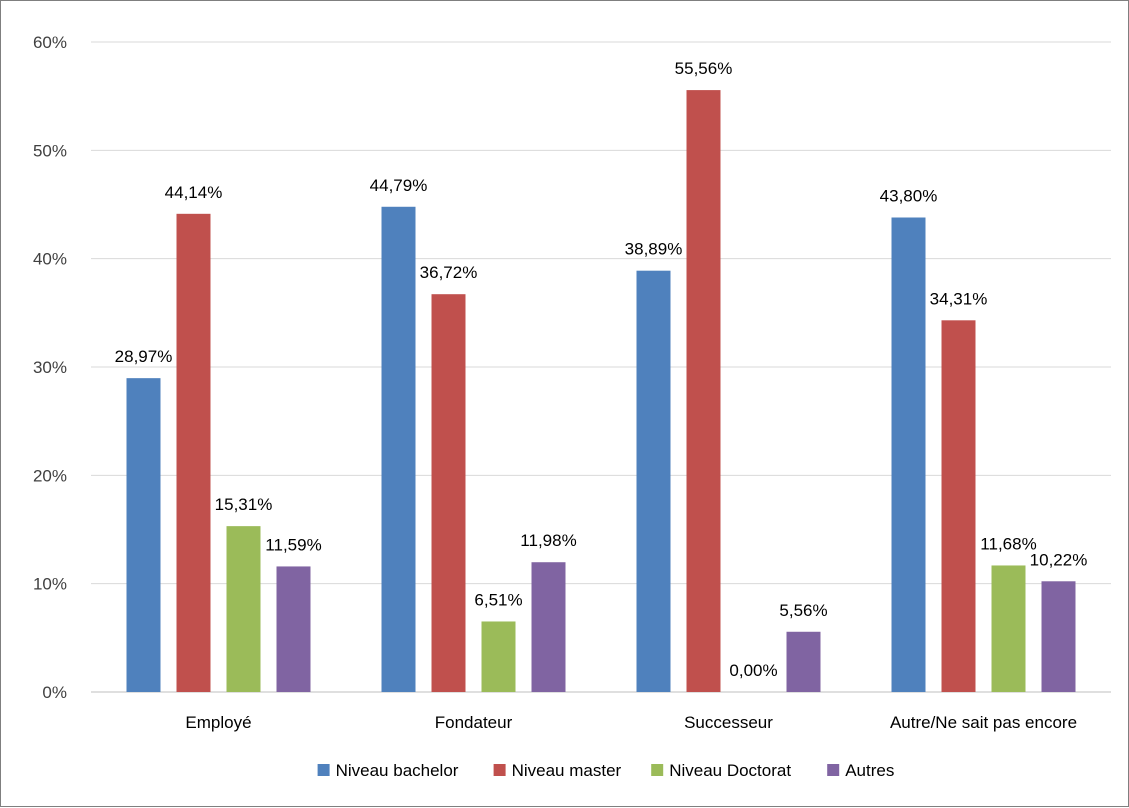 The height and width of the screenshot is (808, 1129). What do you see at coordinates (498, 599) in the screenshot?
I see `data-label: 6,51%` at bounding box center [498, 599].